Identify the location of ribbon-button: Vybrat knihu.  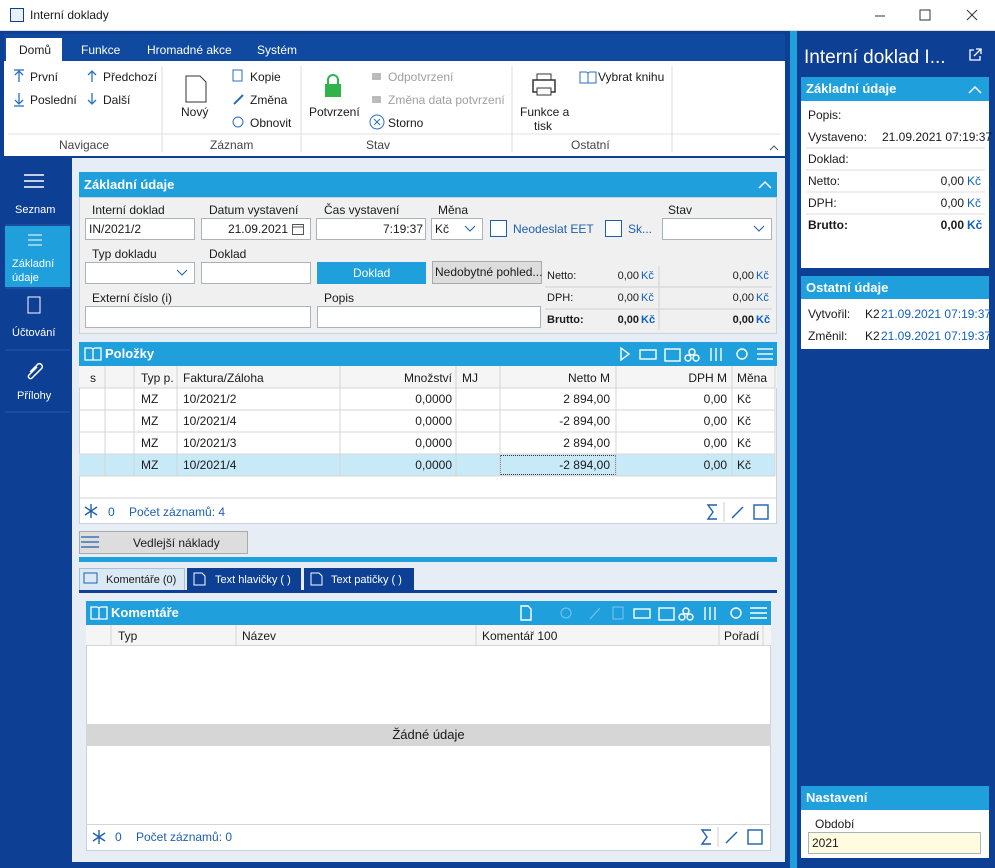
(631, 77).